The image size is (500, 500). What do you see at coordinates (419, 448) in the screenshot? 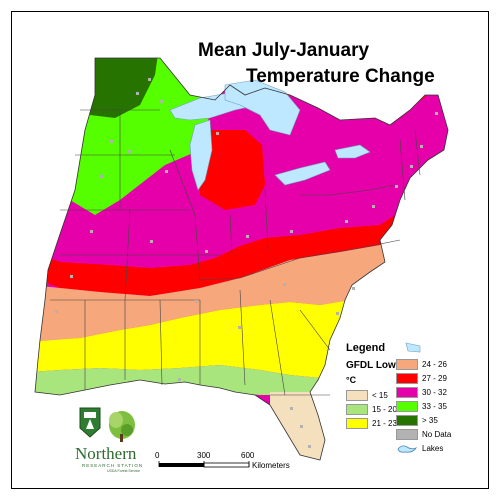
I see `legend-item-lakes: Lakes` at bounding box center [419, 448].